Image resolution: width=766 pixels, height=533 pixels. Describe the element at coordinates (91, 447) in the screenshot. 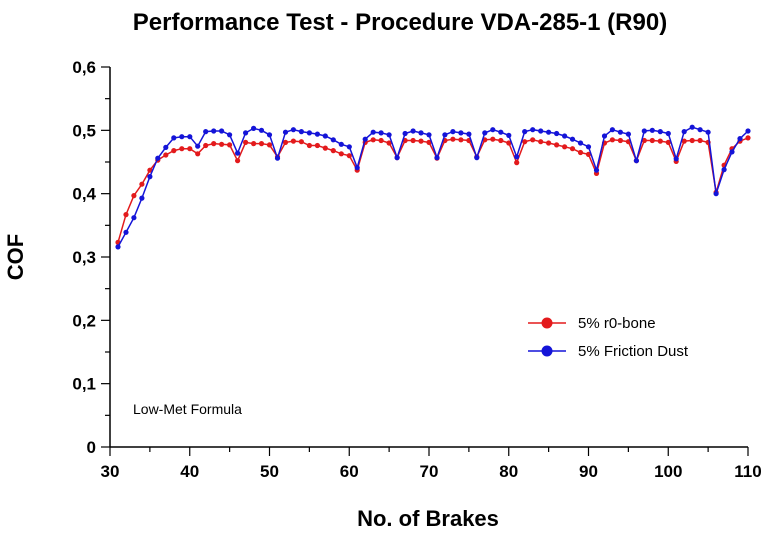

I see `y-tick-label: 0` at that location.